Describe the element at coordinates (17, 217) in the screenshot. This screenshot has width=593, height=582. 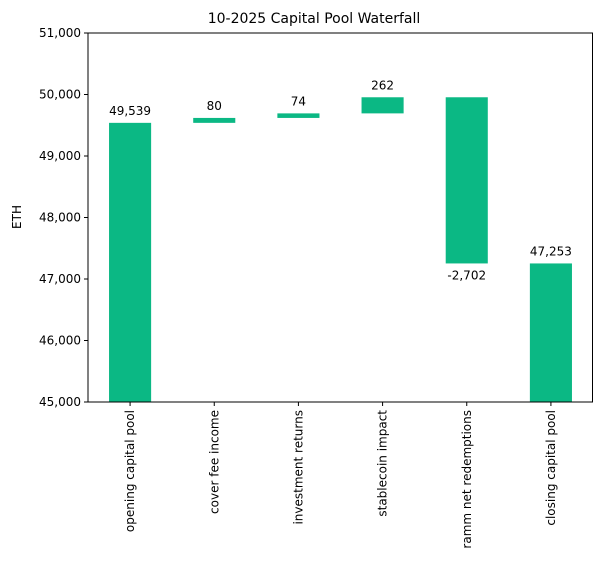
I see `y-axis-label: ETH` at that location.